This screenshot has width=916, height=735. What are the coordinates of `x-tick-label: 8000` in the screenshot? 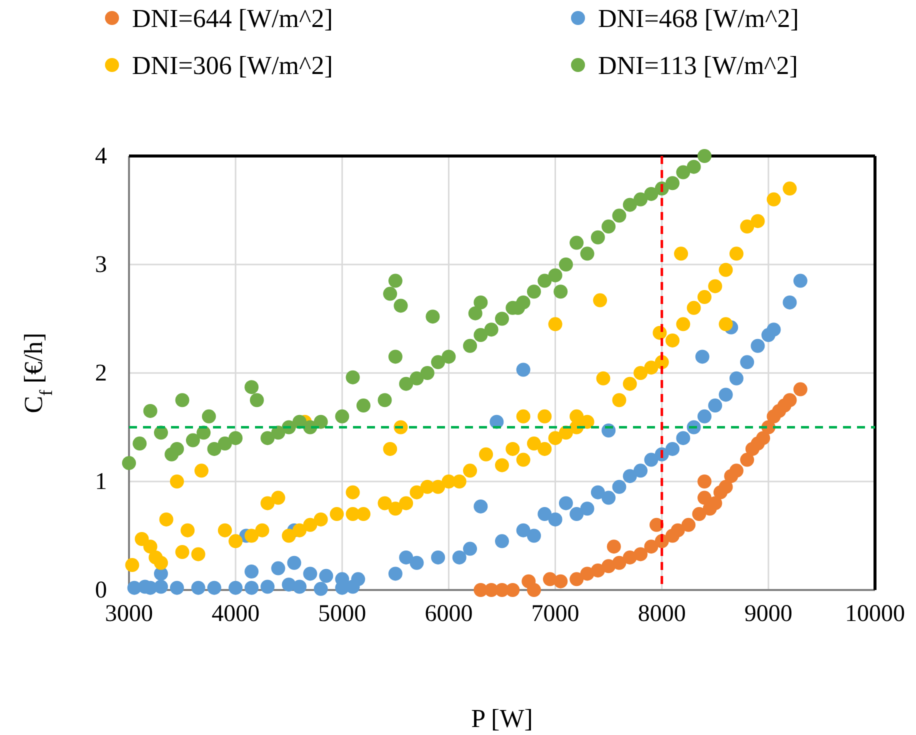 It's located at (662, 614).